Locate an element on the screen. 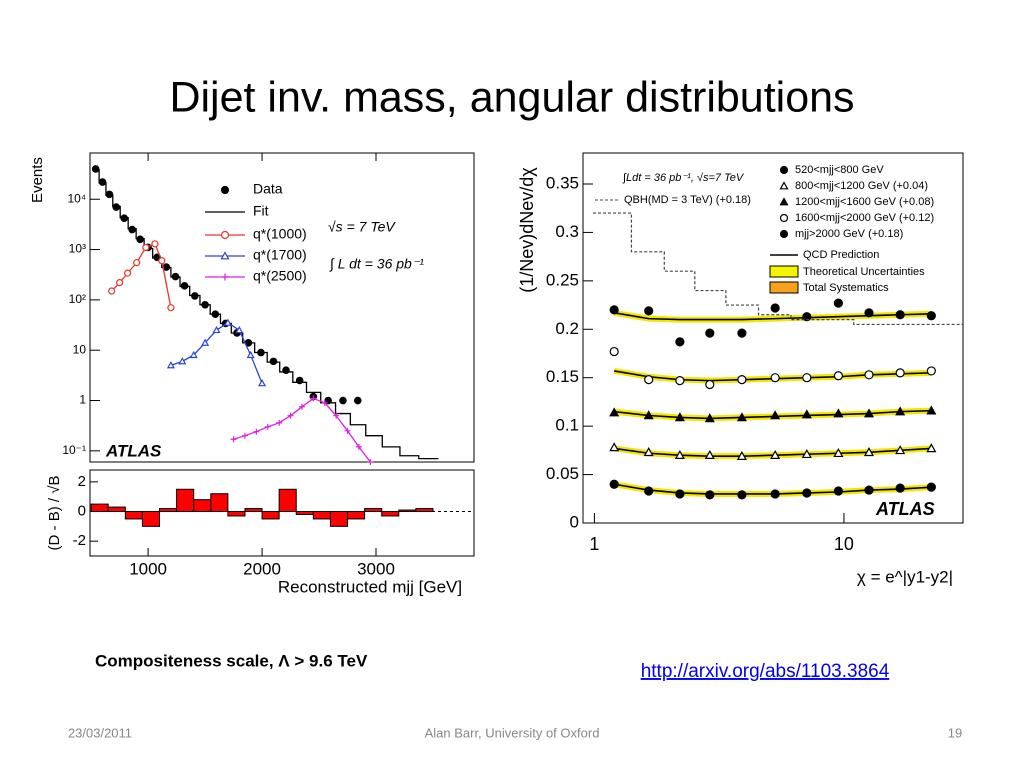  x-tick-label: 10 is located at coordinates (844, 544).